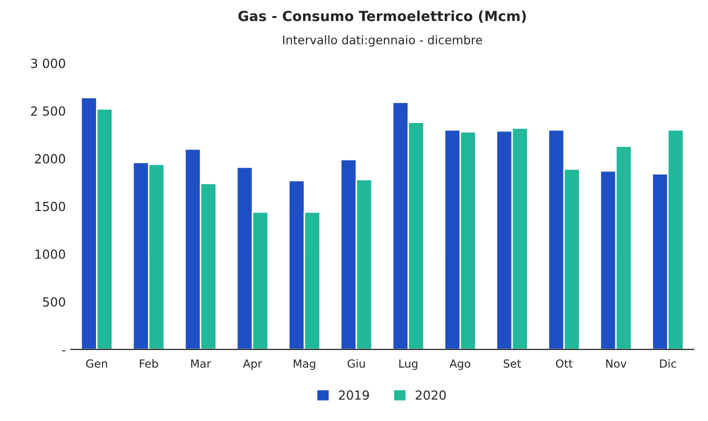  What do you see at coordinates (51, 207) in the screenshot?
I see `y-tick-label: 1500` at bounding box center [51, 207].